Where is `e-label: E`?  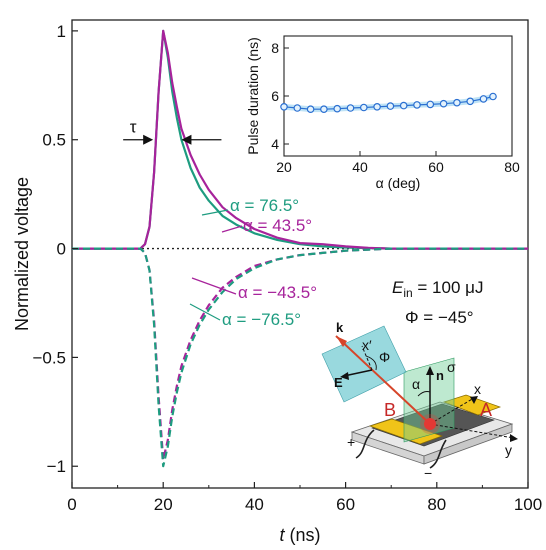 e-label: E is located at coordinates (338, 382).